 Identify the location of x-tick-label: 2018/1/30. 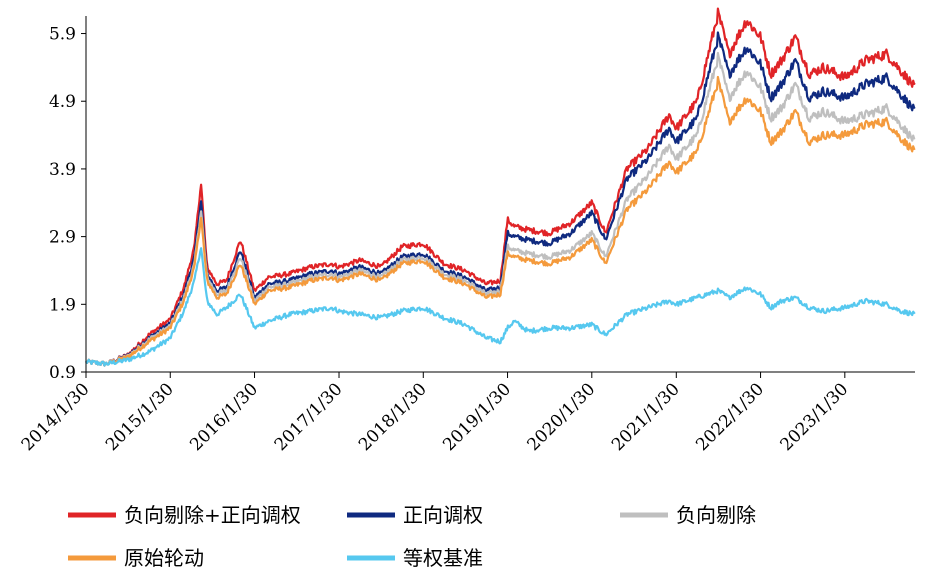
(393, 417).